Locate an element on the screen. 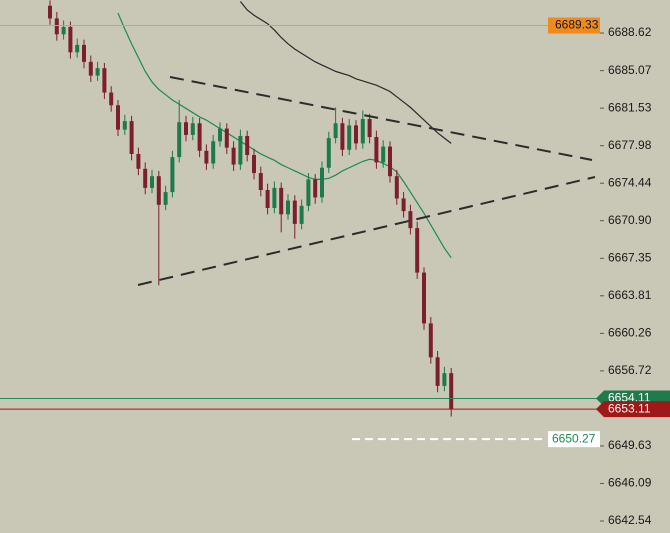 This screenshot has width=670, height=533. y-tick-label: 6642.54 is located at coordinates (630, 520).